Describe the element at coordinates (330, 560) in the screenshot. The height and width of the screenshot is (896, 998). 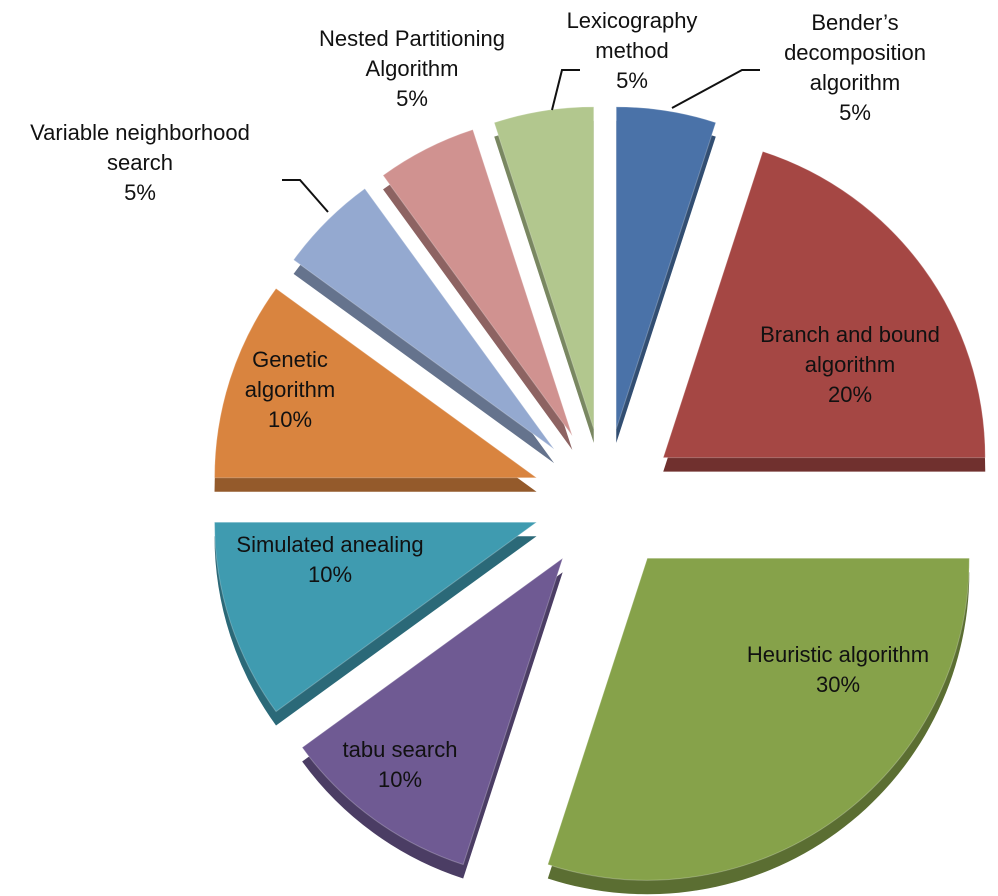
I see `slice-label: Simulated anealing 10%` at that location.